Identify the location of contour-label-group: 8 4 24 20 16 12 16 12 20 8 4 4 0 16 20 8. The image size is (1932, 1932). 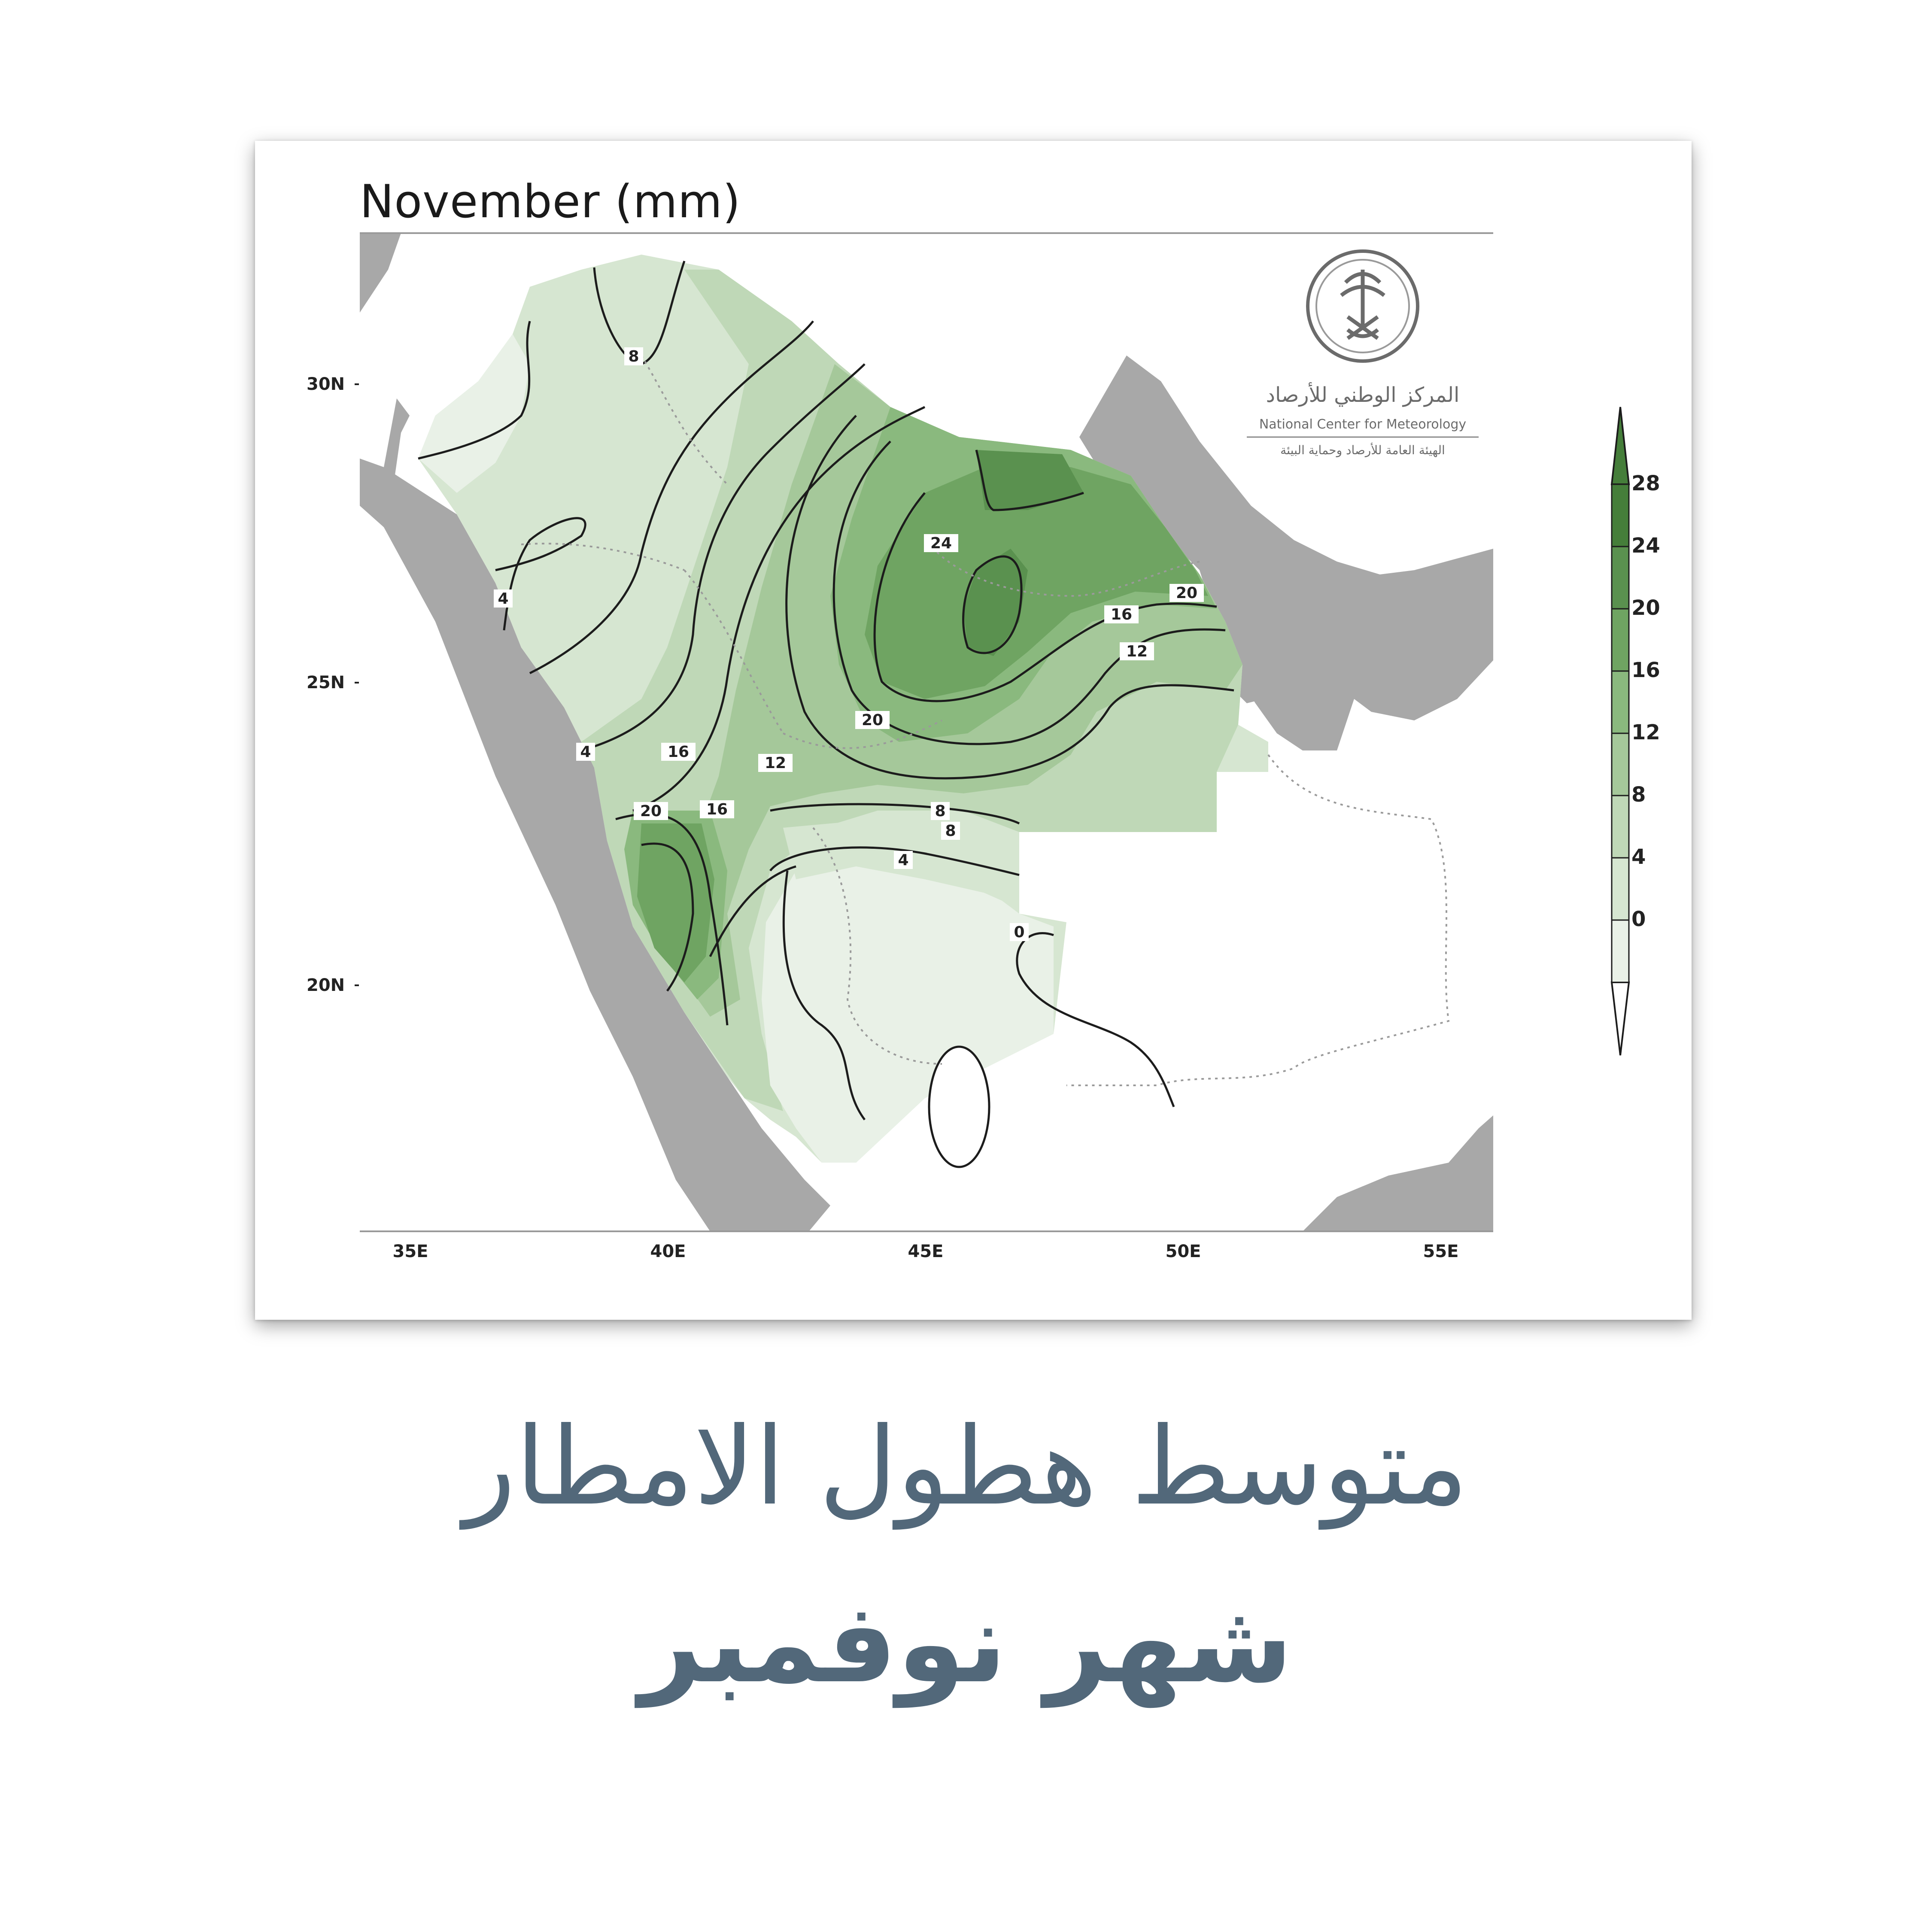
(849, 644).